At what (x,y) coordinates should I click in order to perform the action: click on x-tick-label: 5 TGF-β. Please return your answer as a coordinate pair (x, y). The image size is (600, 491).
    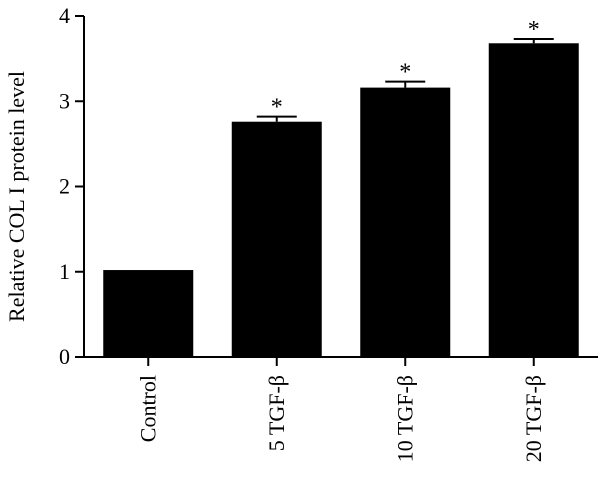
    Looking at the image, I should click on (276, 413).